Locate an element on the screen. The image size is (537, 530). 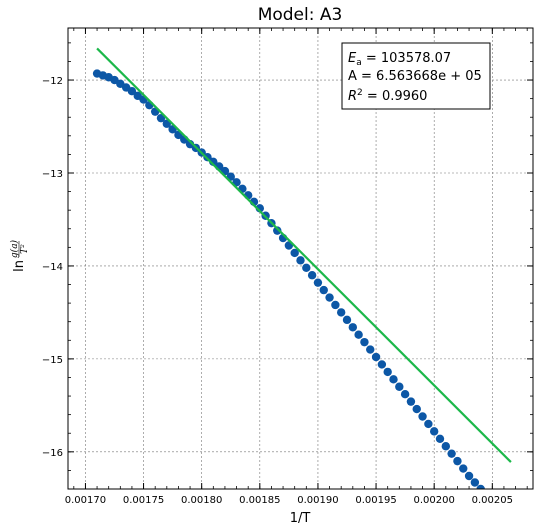
x-tick-label: 0.00190 is located at coordinates (317, 500).